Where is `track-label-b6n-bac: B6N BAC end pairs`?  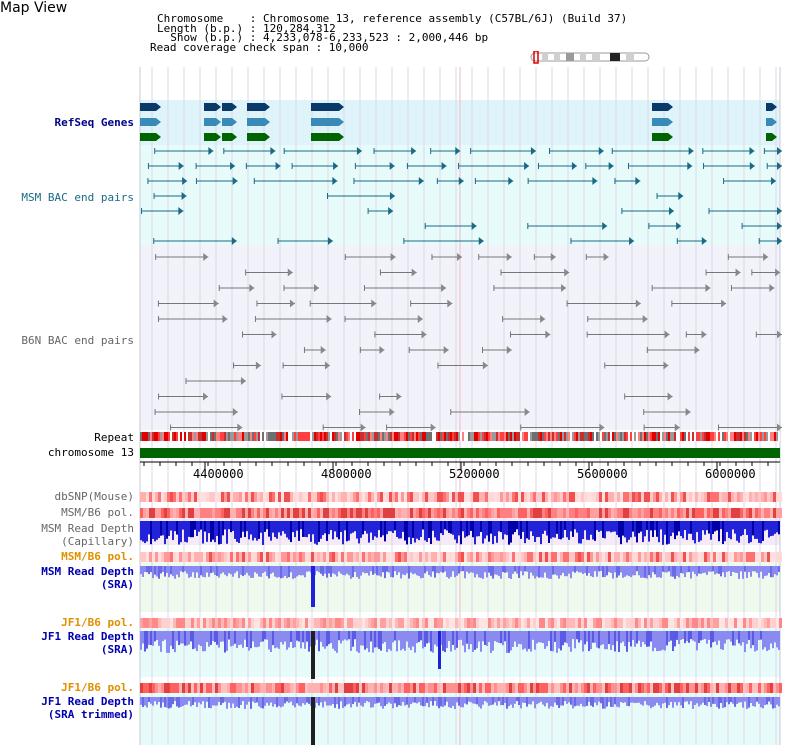
track-label-b6n-bac: B6N BAC end pairs is located at coordinates (77, 340).